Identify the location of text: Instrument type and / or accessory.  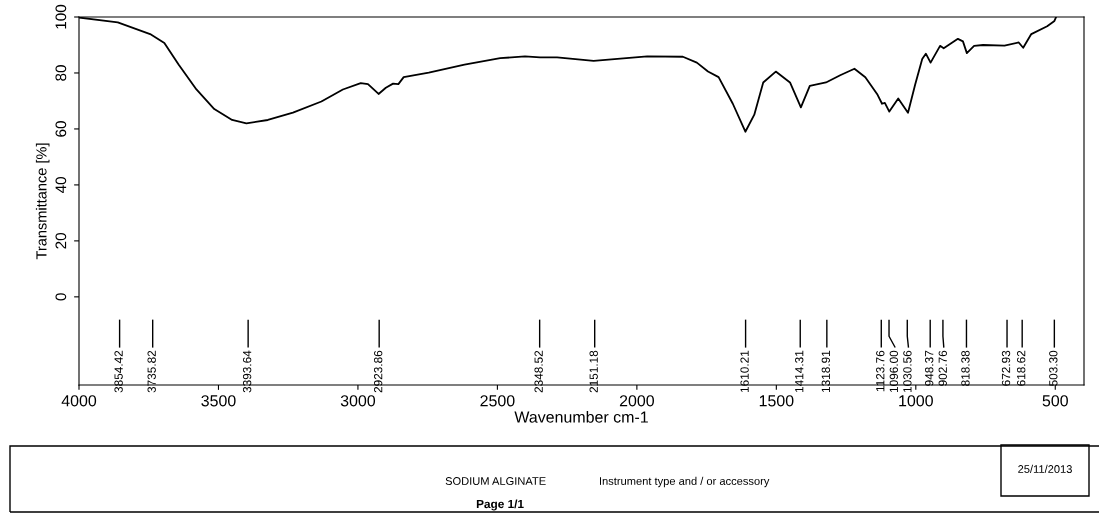
(684, 482).